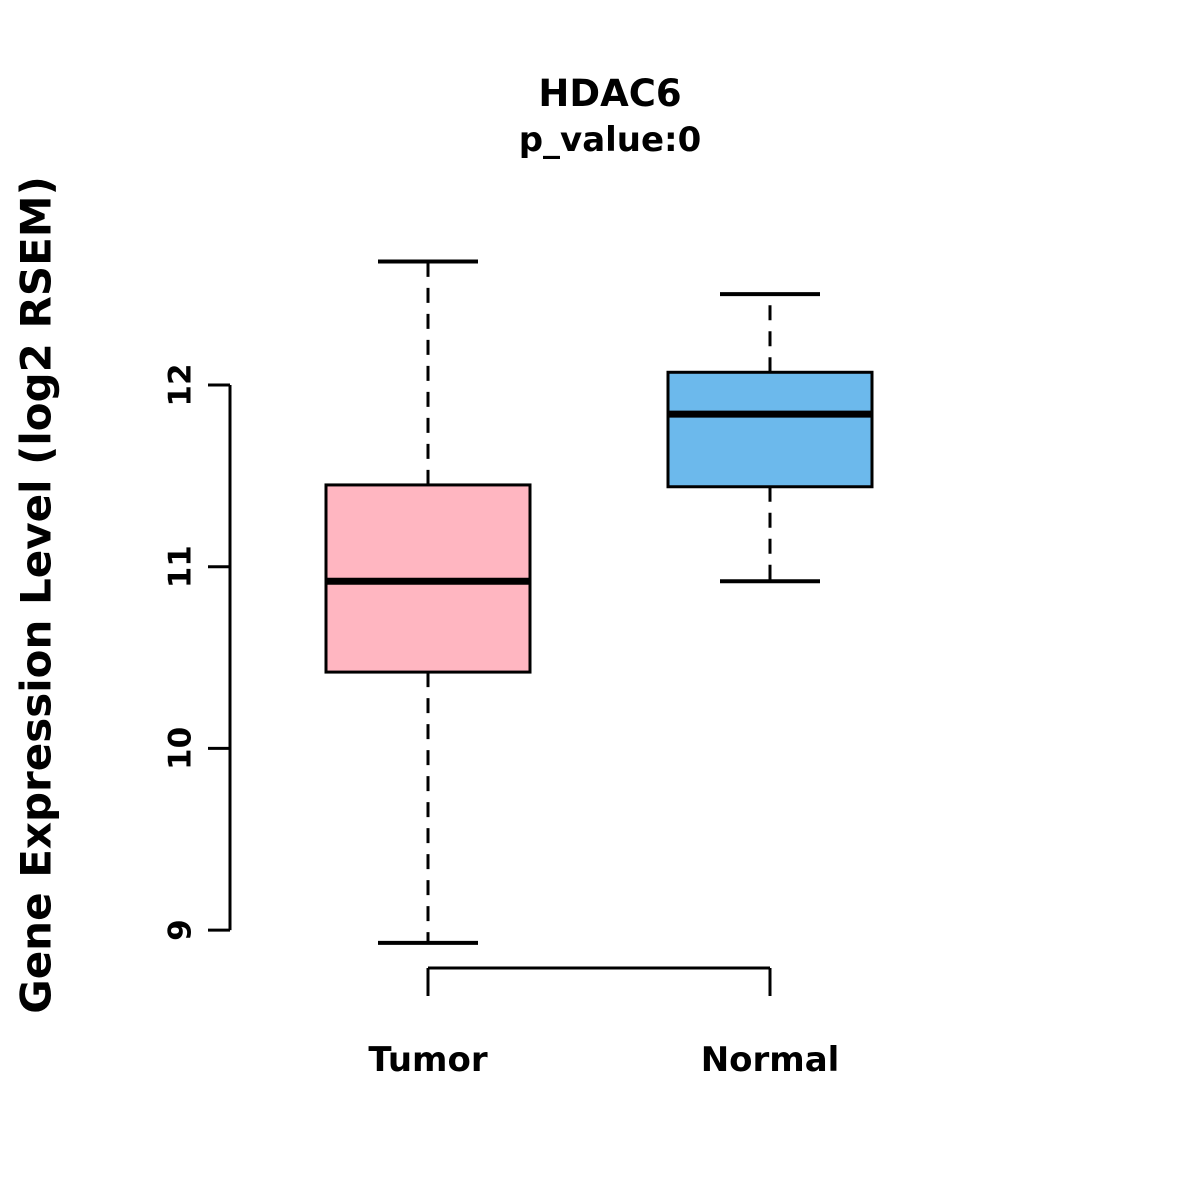  I want to click on y-tick-label: 9, so click(181, 930).